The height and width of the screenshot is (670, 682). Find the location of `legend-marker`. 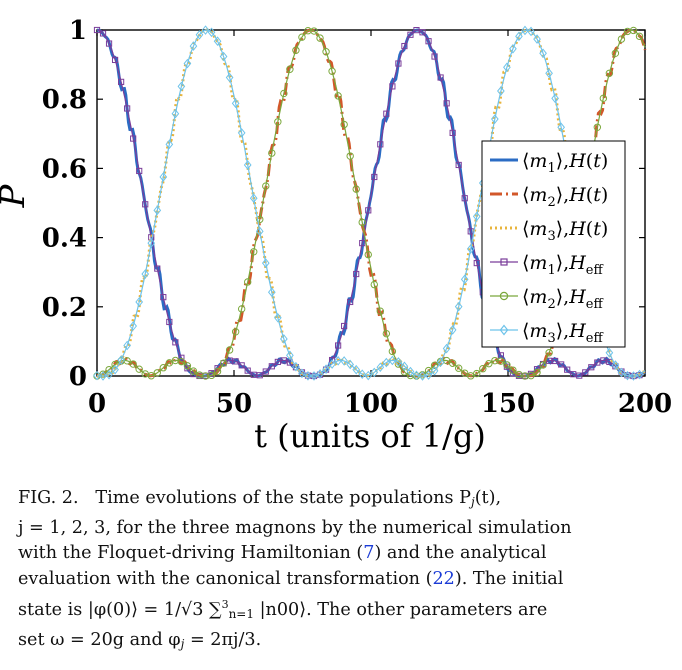

legend-marker is located at coordinates (504, 296).